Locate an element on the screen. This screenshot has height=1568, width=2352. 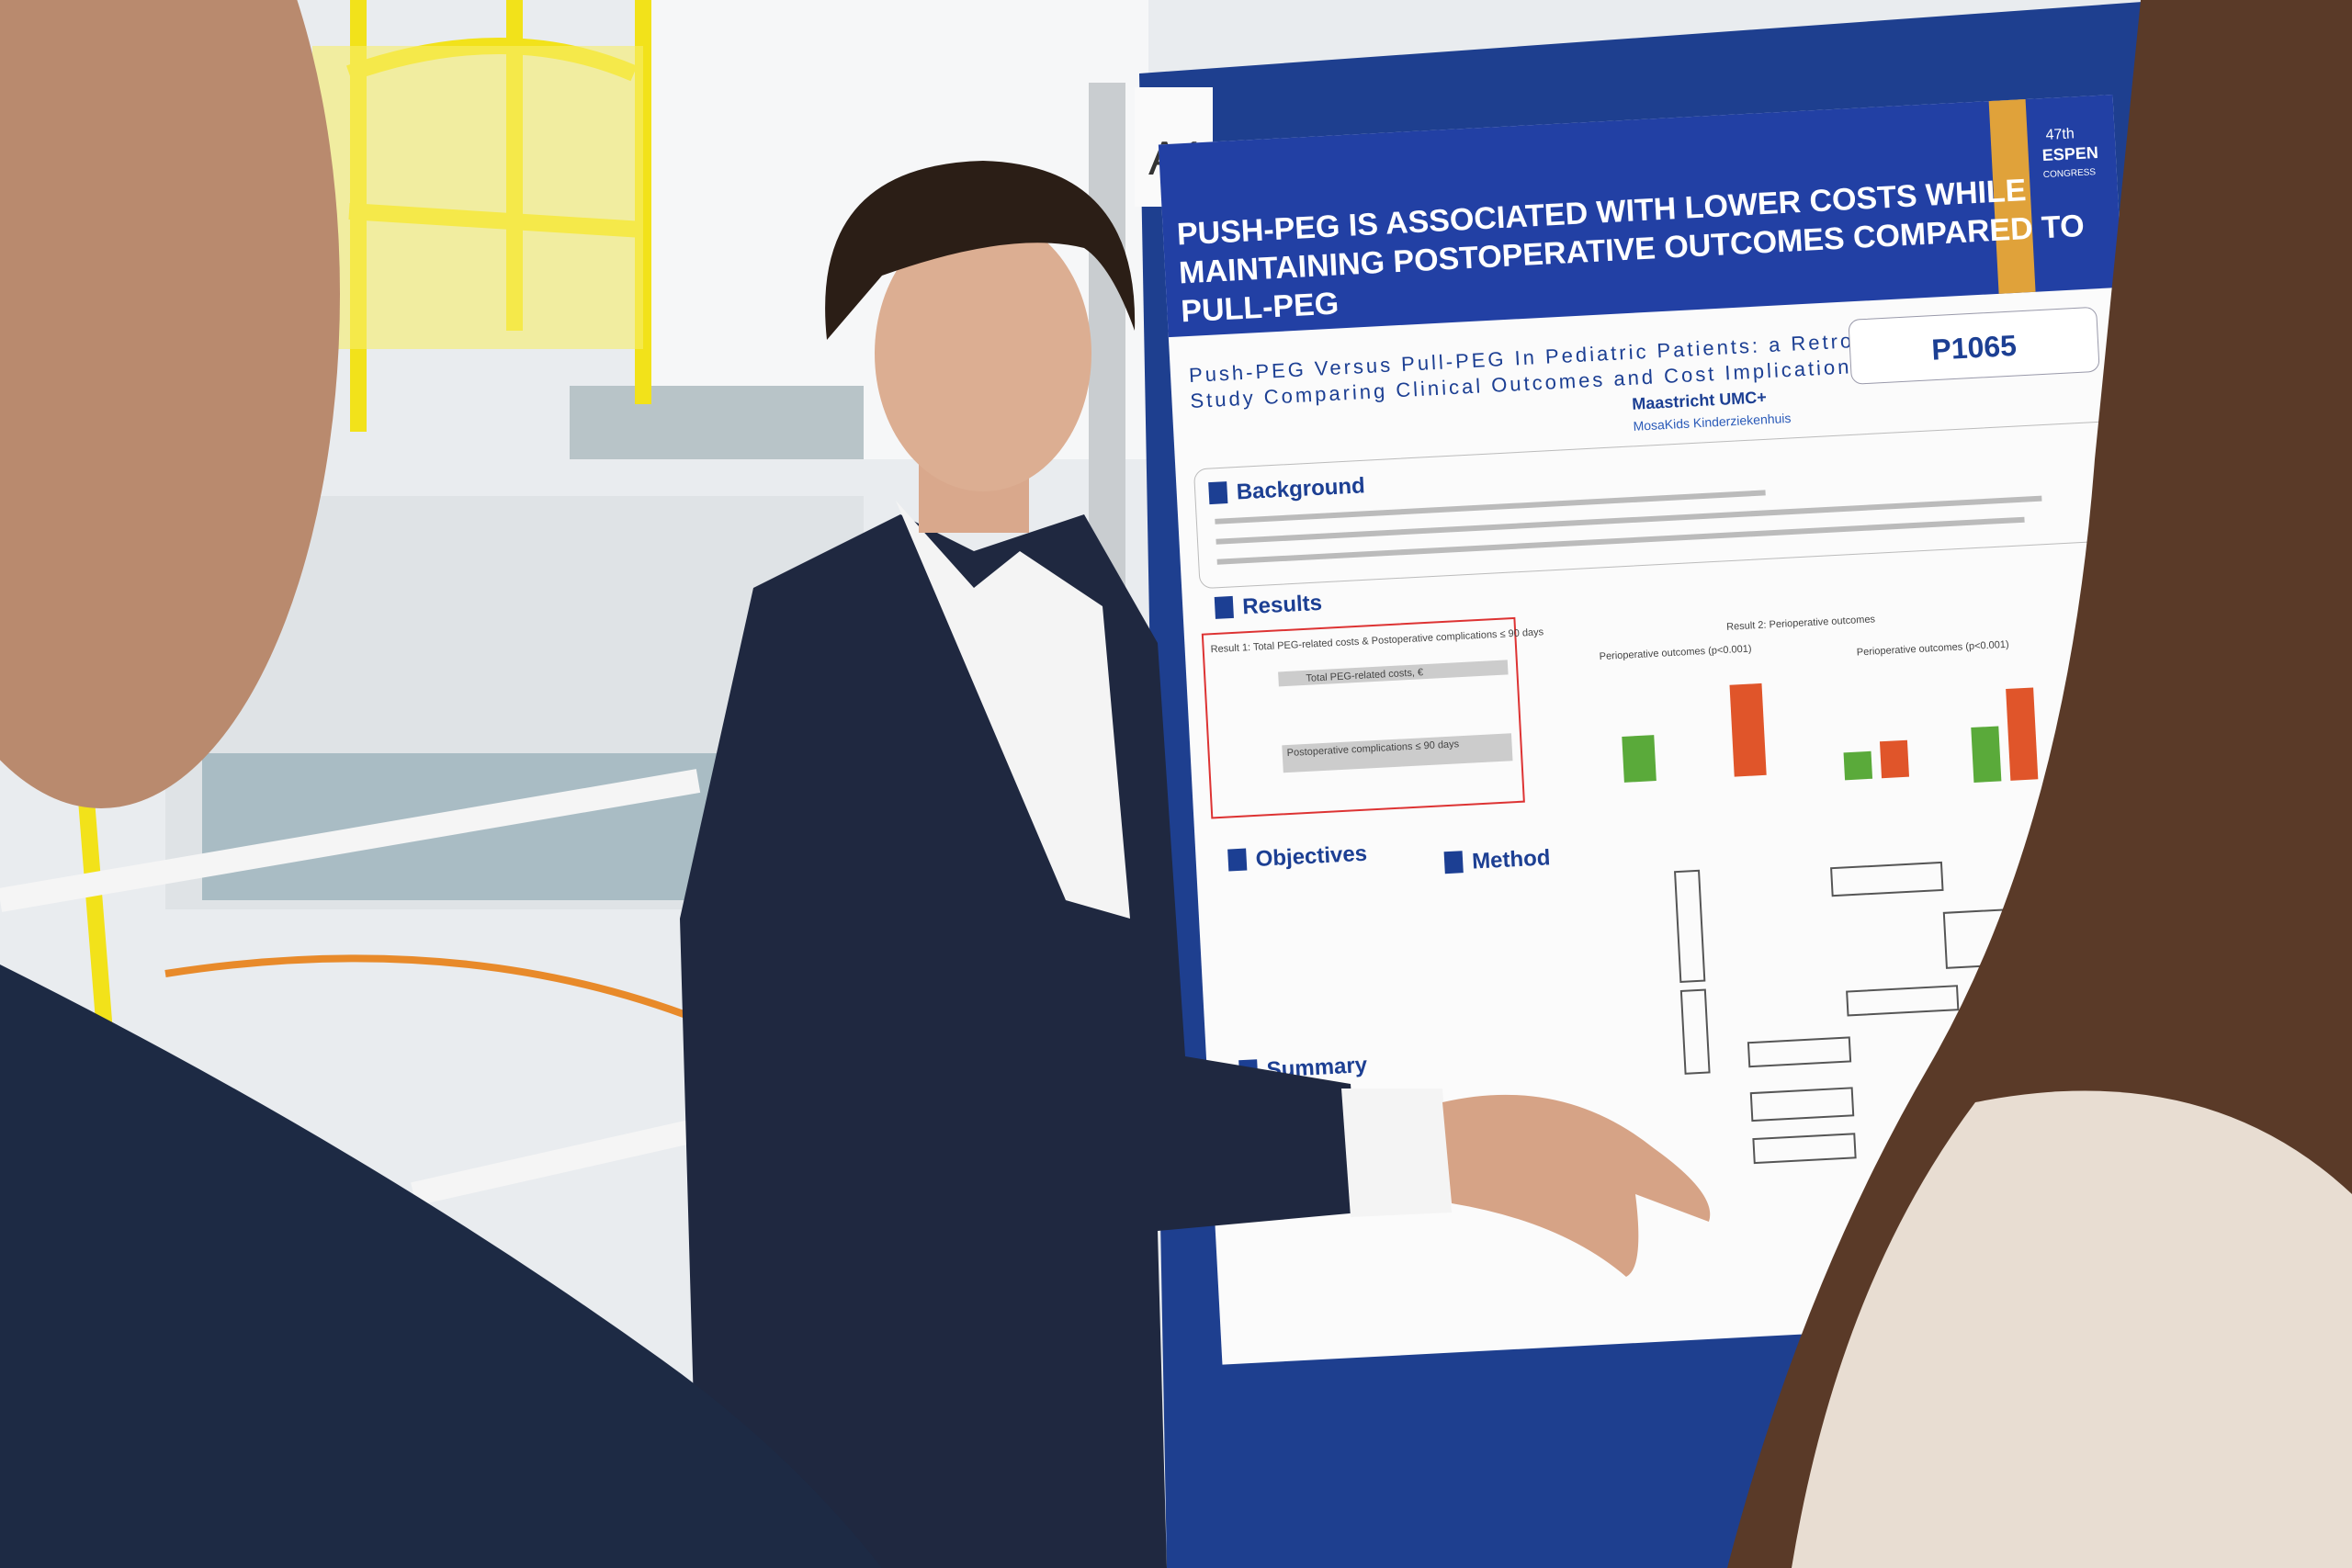
bars is located at coordinates (1830, 732).